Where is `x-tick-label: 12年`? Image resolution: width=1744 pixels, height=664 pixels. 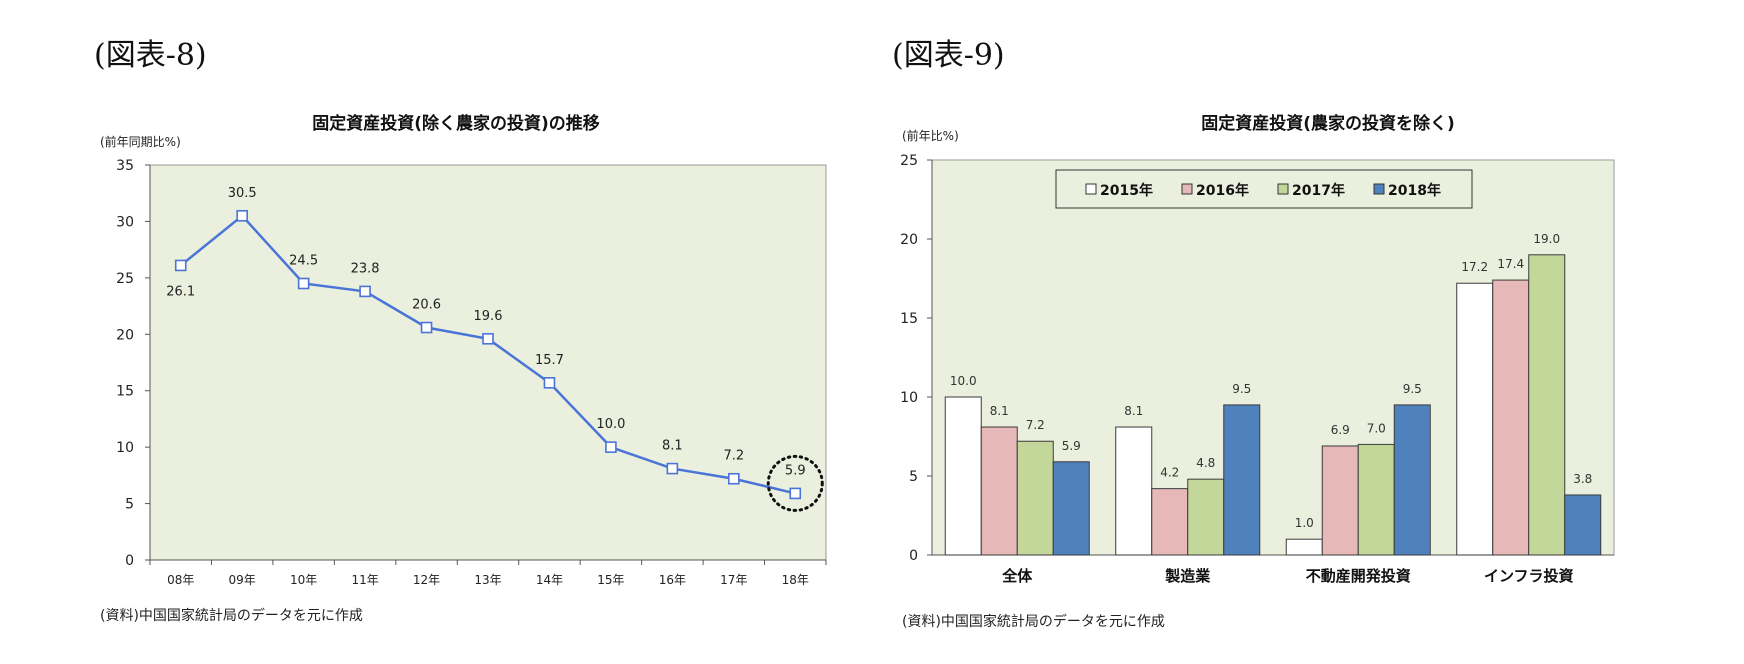 x-tick-label: 12年 is located at coordinates (426, 580).